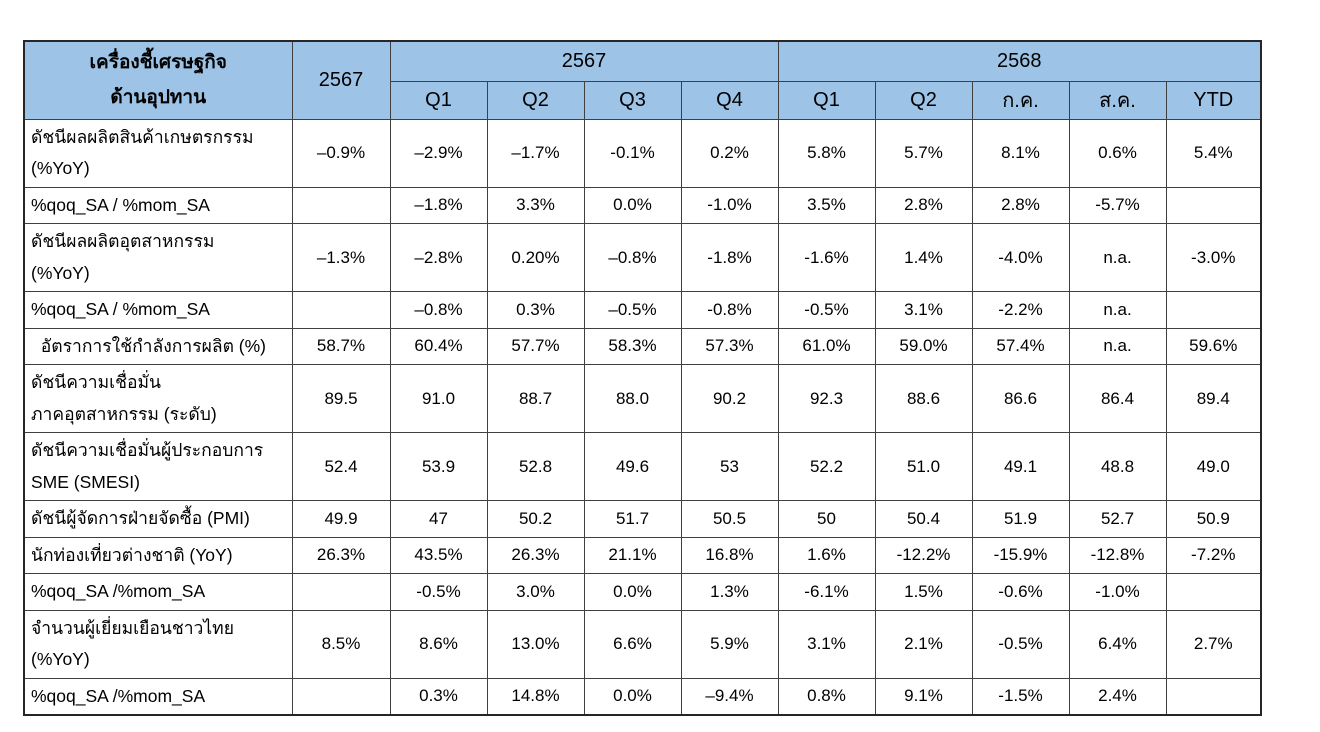 The width and height of the screenshot is (1320, 732). What do you see at coordinates (826, 519) in the screenshot?
I see `table-cell: 50` at bounding box center [826, 519].